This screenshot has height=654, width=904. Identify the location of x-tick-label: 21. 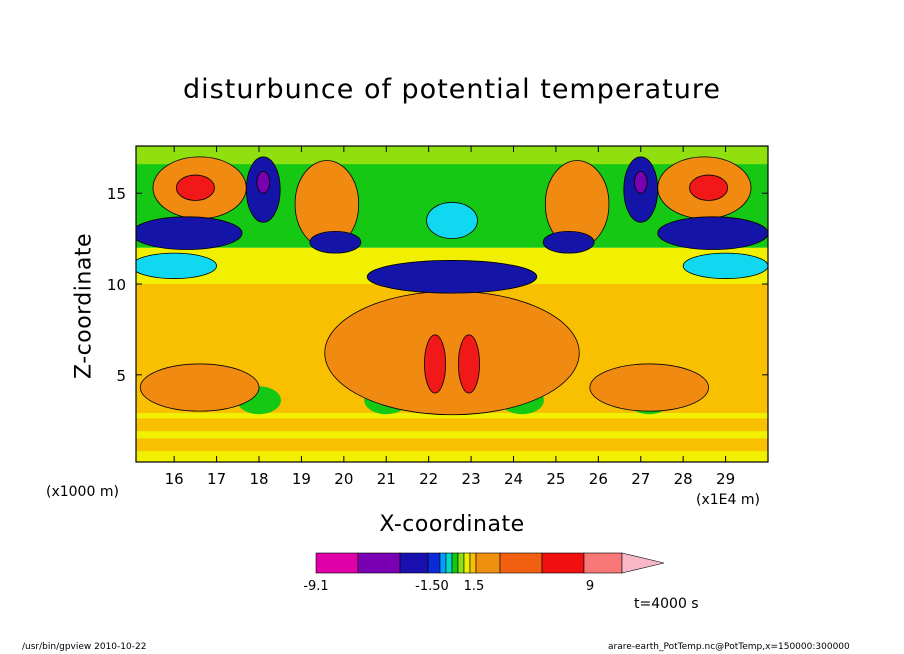
(386, 479).